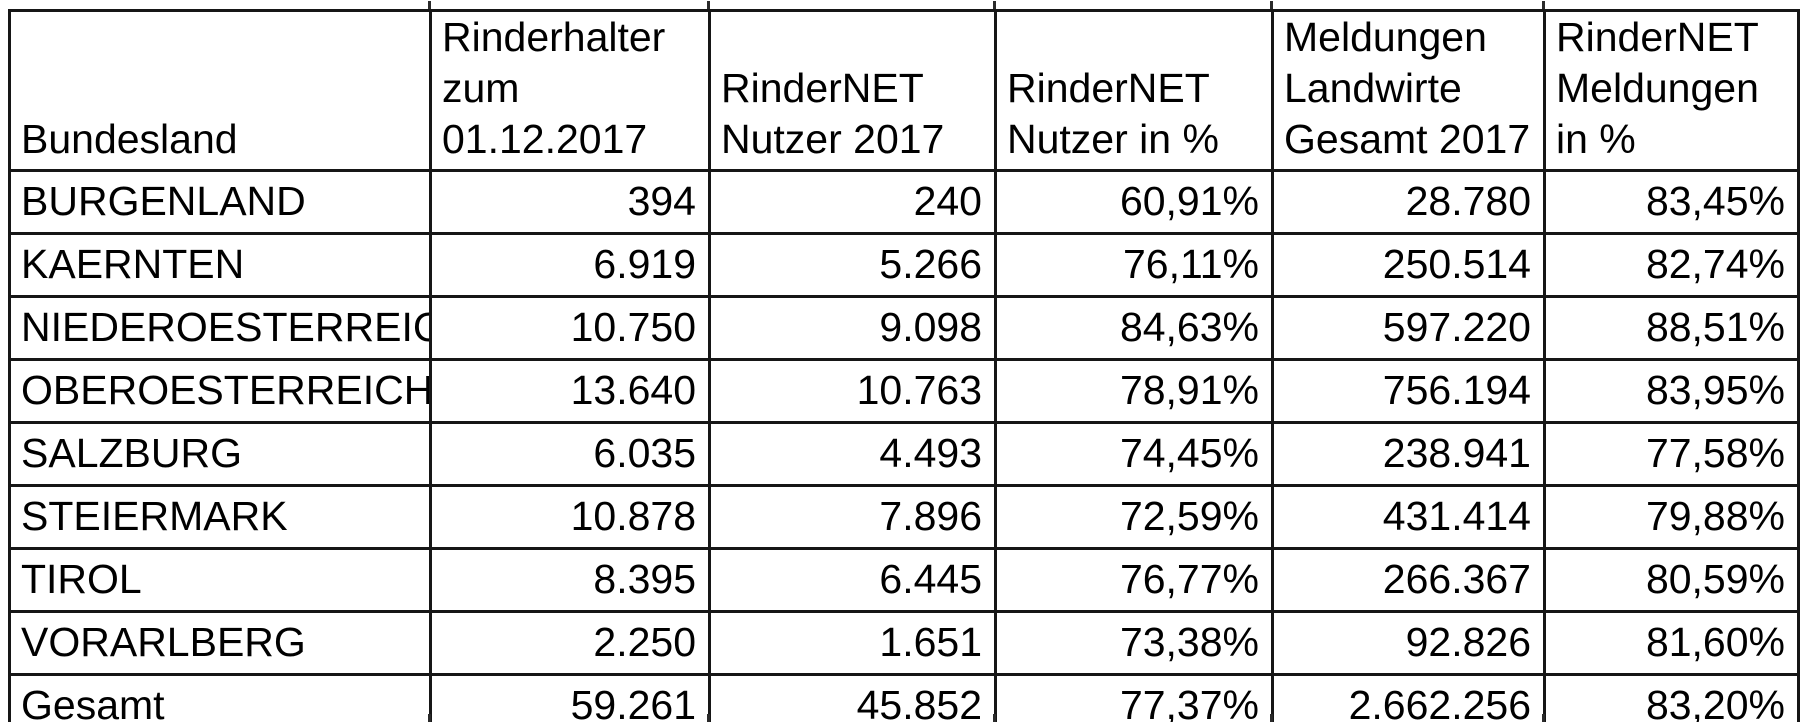 The width and height of the screenshot is (1800, 722). What do you see at coordinates (1671, 202) in the screenshot?
I see `cell-meldungen-pct: 83,45%` at bounding box center [1671, 202].